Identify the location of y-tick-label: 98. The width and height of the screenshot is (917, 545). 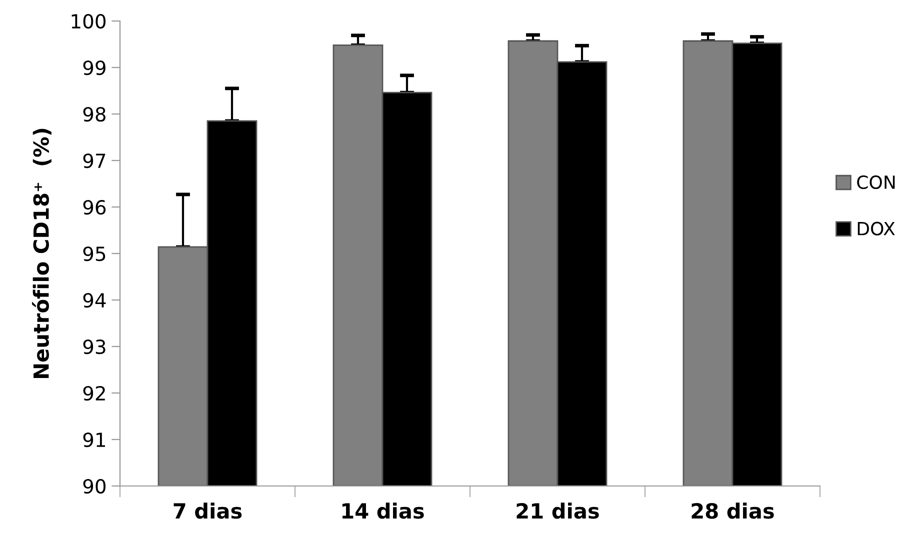
(94, 114).